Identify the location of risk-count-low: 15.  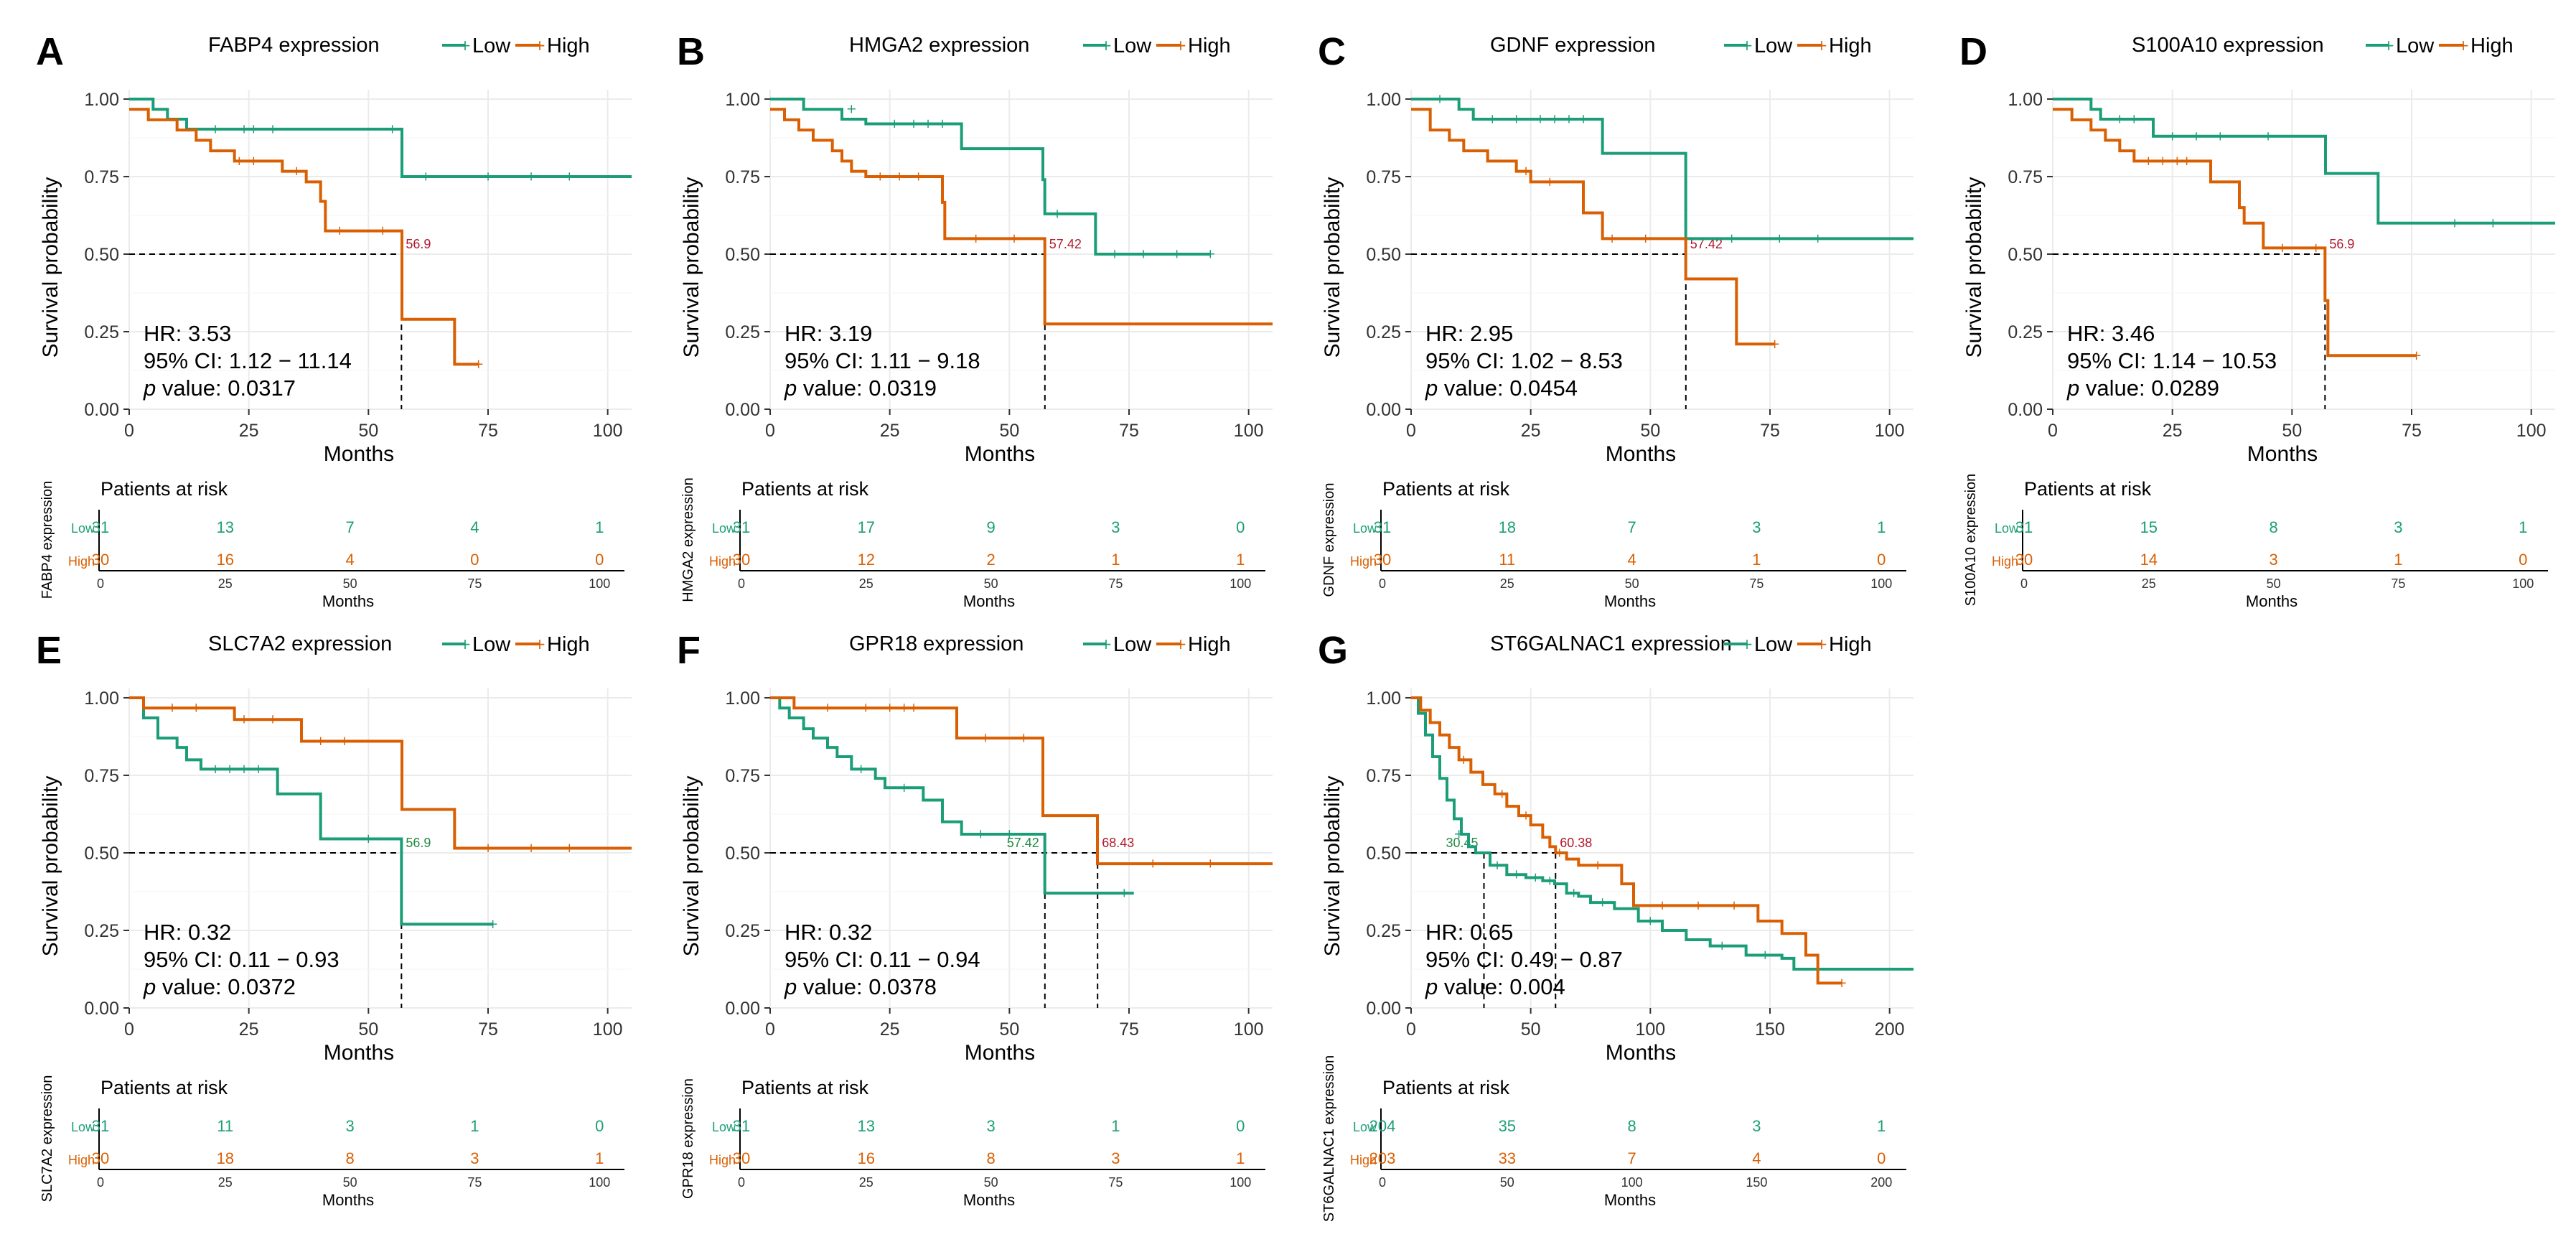
(2149, 527).